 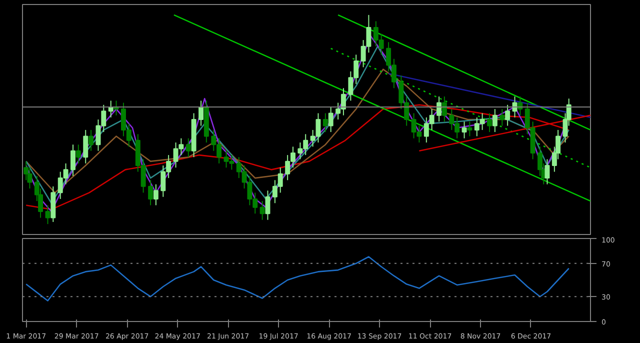 What do you see at coordinates (297, 279) in the screenshot?
I see `line-series` at bounding box center [297, 279].